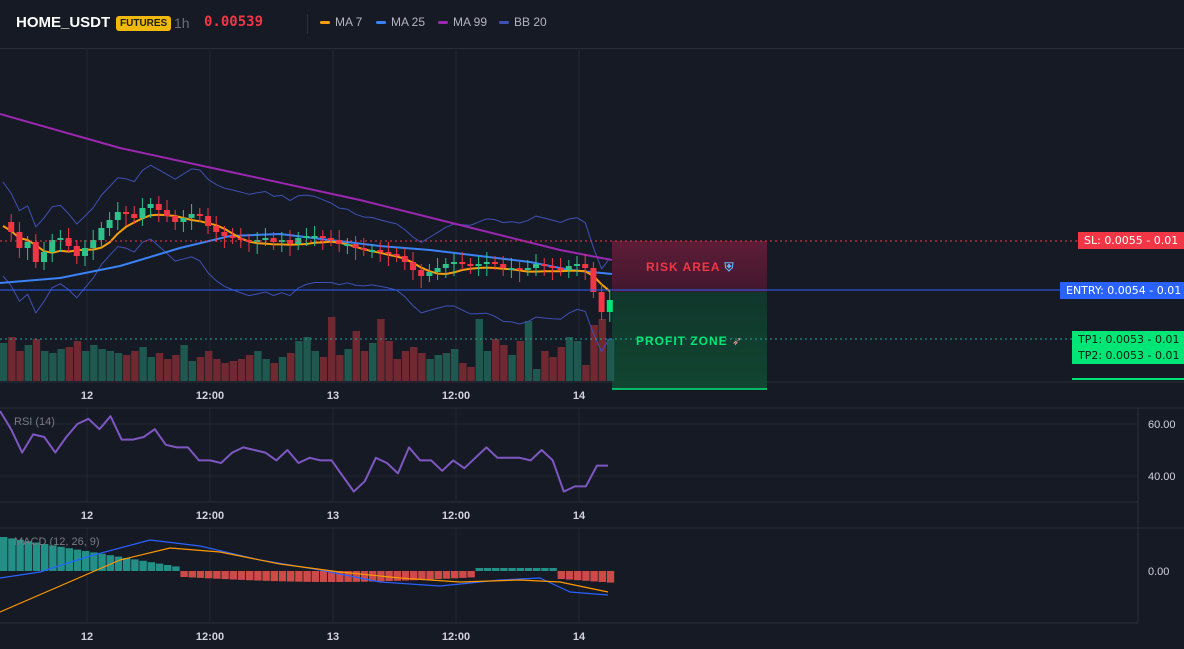 The height and width of the screenshot is (649, 1184). What do you see at coordinates (304, 451) in the screenshot?
I see `rsi-line` at bounding box center [304, 451].